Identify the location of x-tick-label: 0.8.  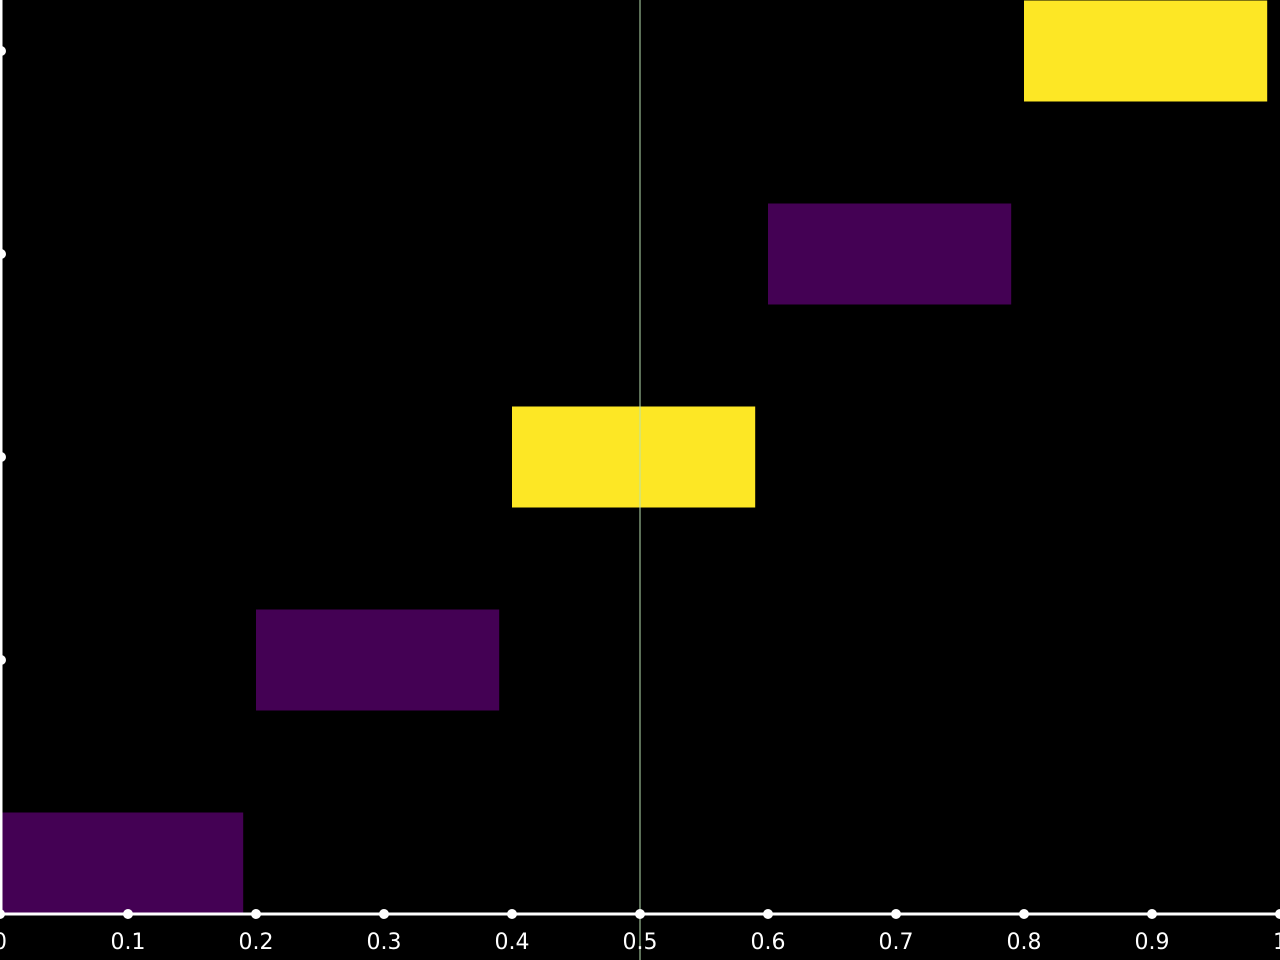
(1024, 942).